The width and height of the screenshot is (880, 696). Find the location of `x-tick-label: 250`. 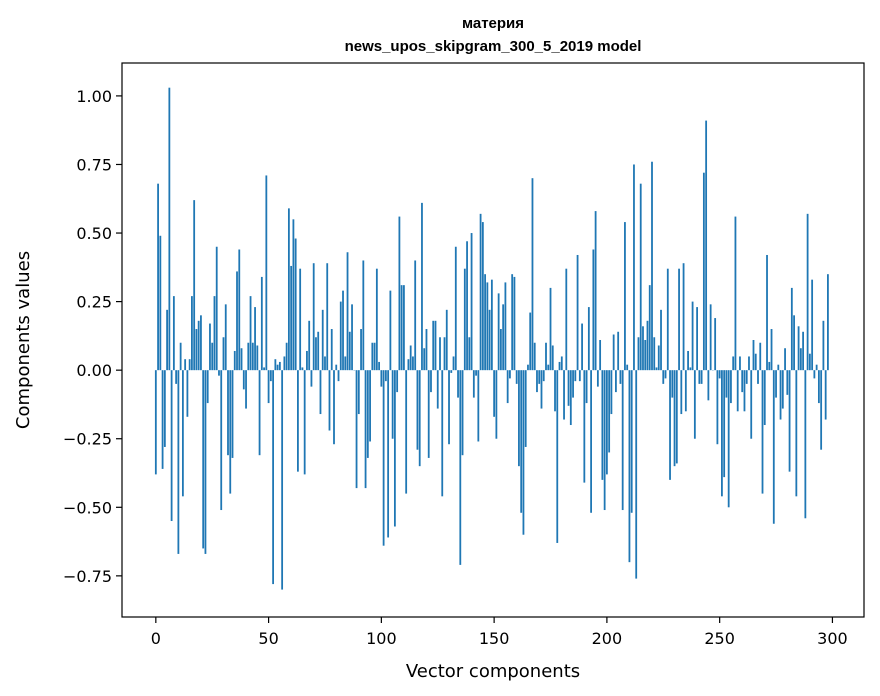

x-tick-label: 250 is located at coordinates (719, 638).